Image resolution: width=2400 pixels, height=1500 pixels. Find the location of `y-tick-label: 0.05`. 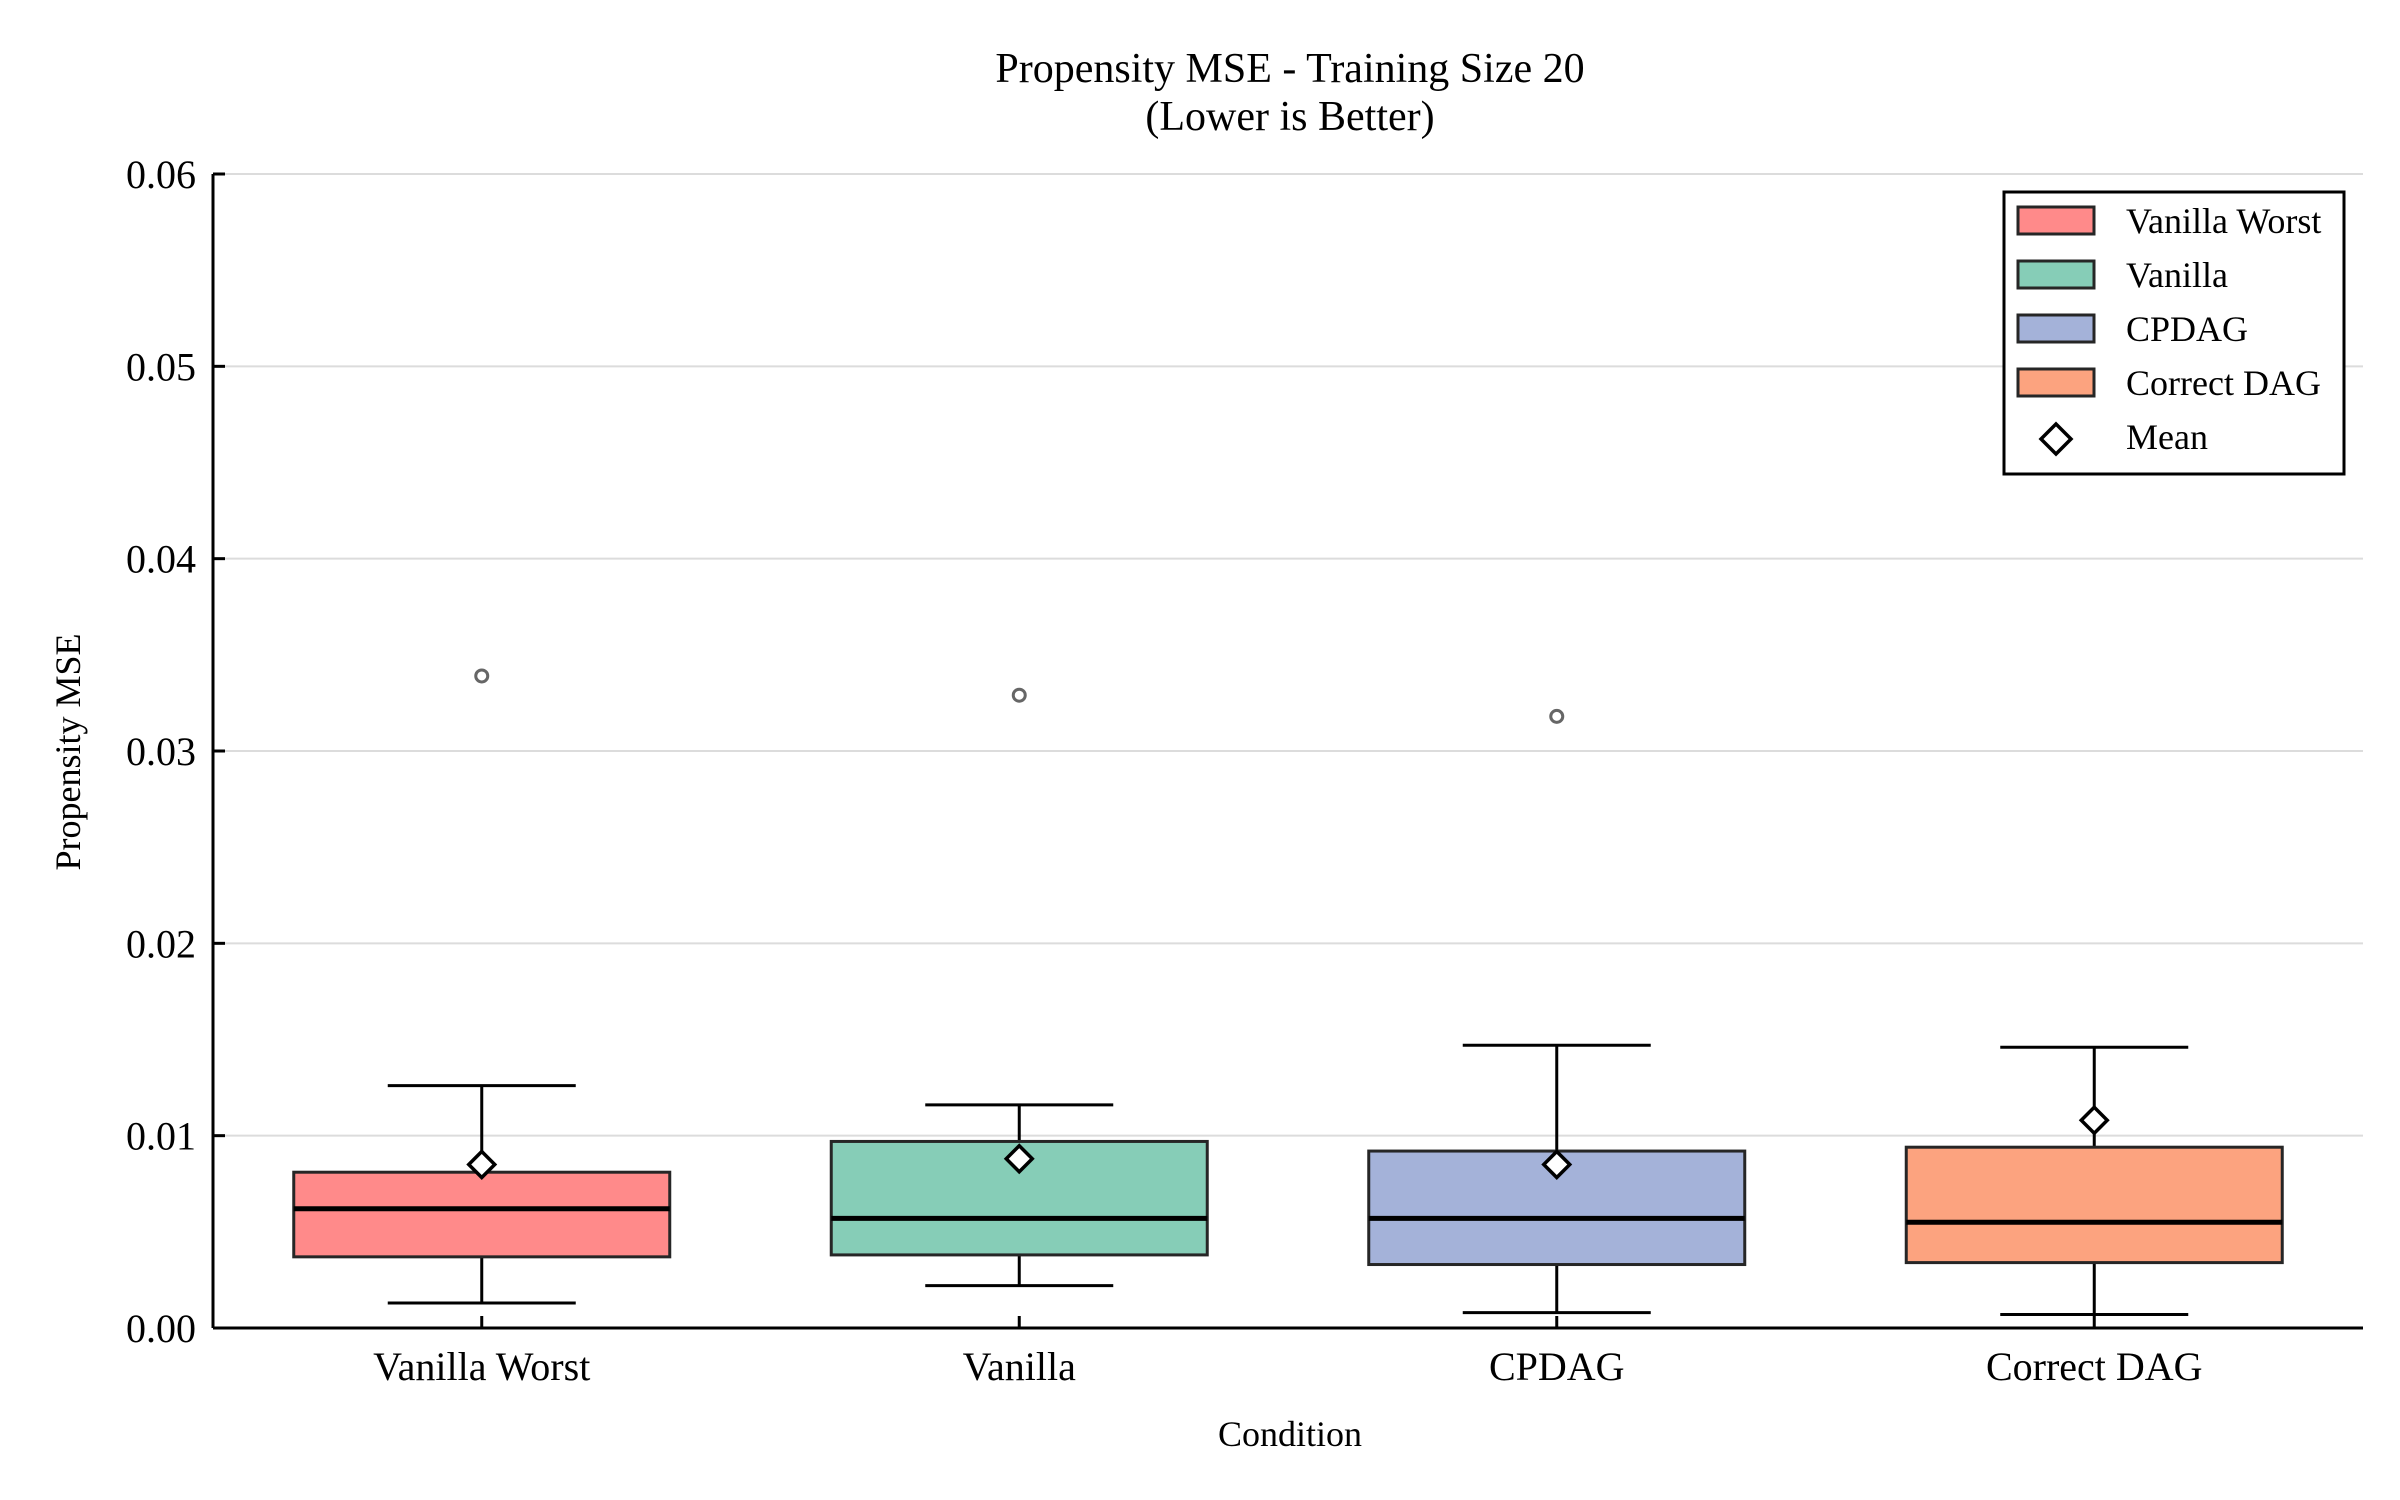

y-tick-label: 0.05 is located at coordinates (161, 366).